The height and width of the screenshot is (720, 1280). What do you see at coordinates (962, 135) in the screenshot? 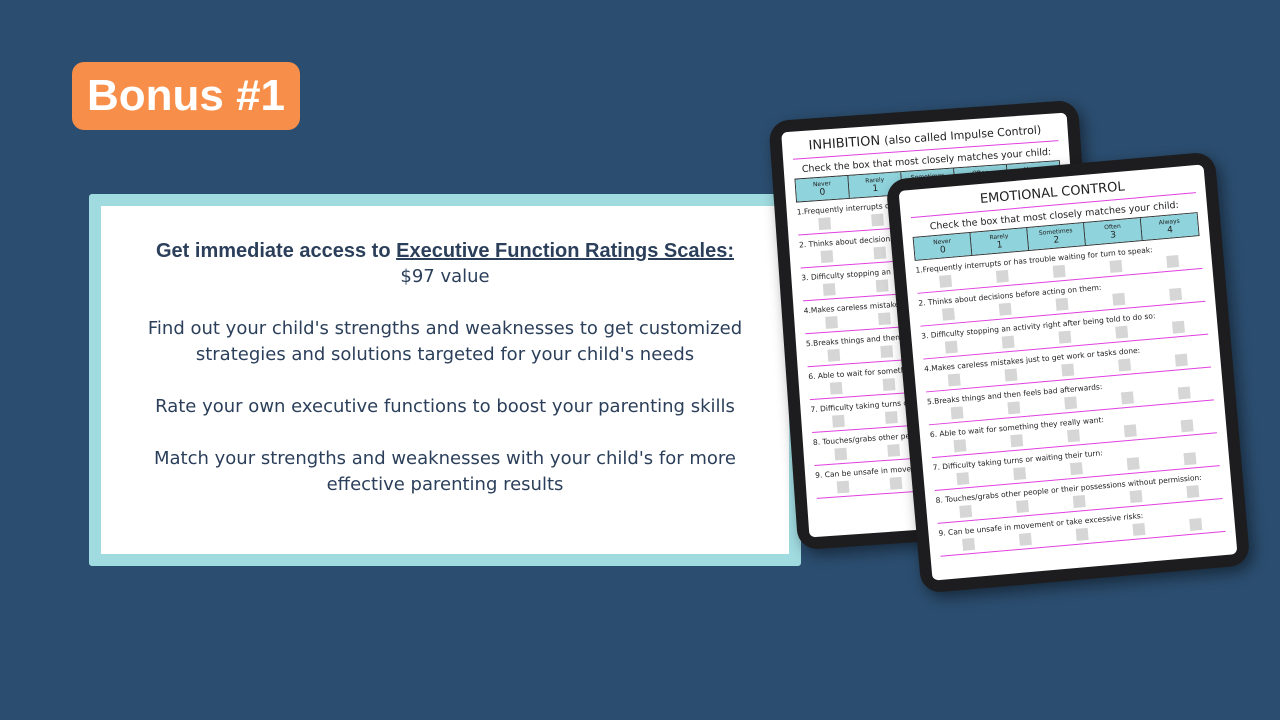
I see `title-note: (also called Impulse Control)` at bounding box center [962, 135].